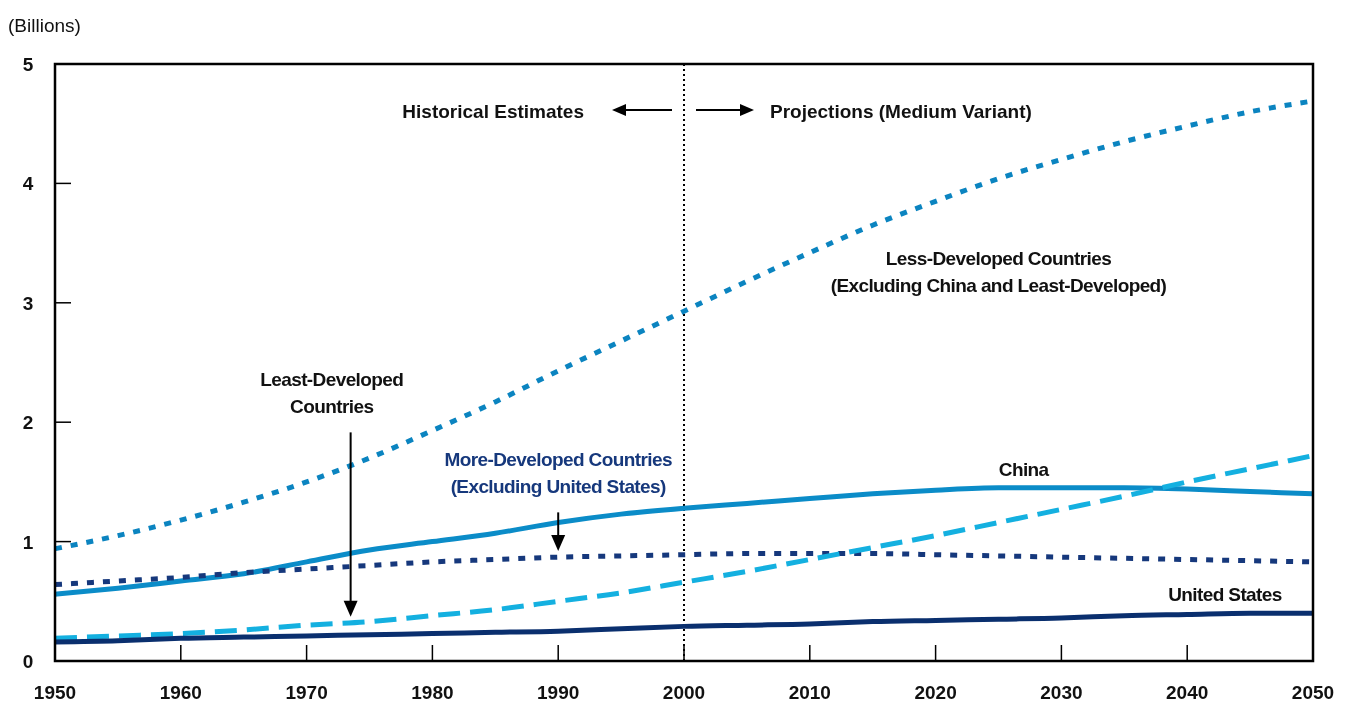 The width and height of the screenshot is (1351, 706). Describe the element at coordinates (684, 692) in the screenshot. I see `x-tick-label: 2000` at that location.